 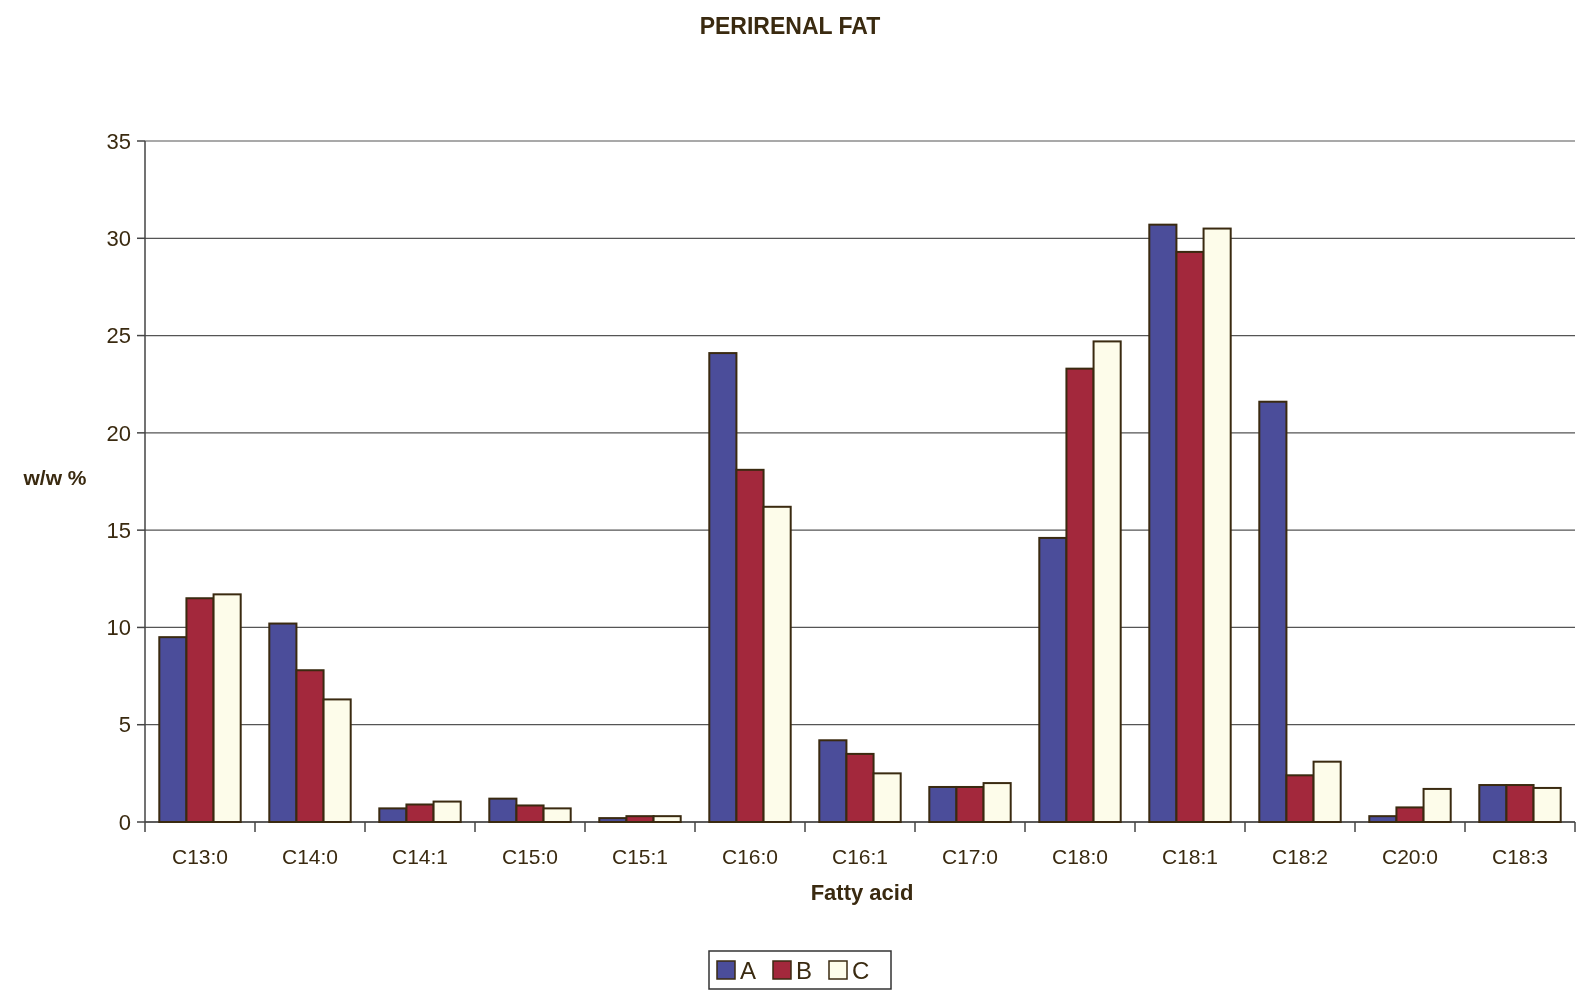 What do you see at coordinates (1410, 856) in the screenshot?
I see `x-tick-label: C20:0` at bounding box center [1410, 856].